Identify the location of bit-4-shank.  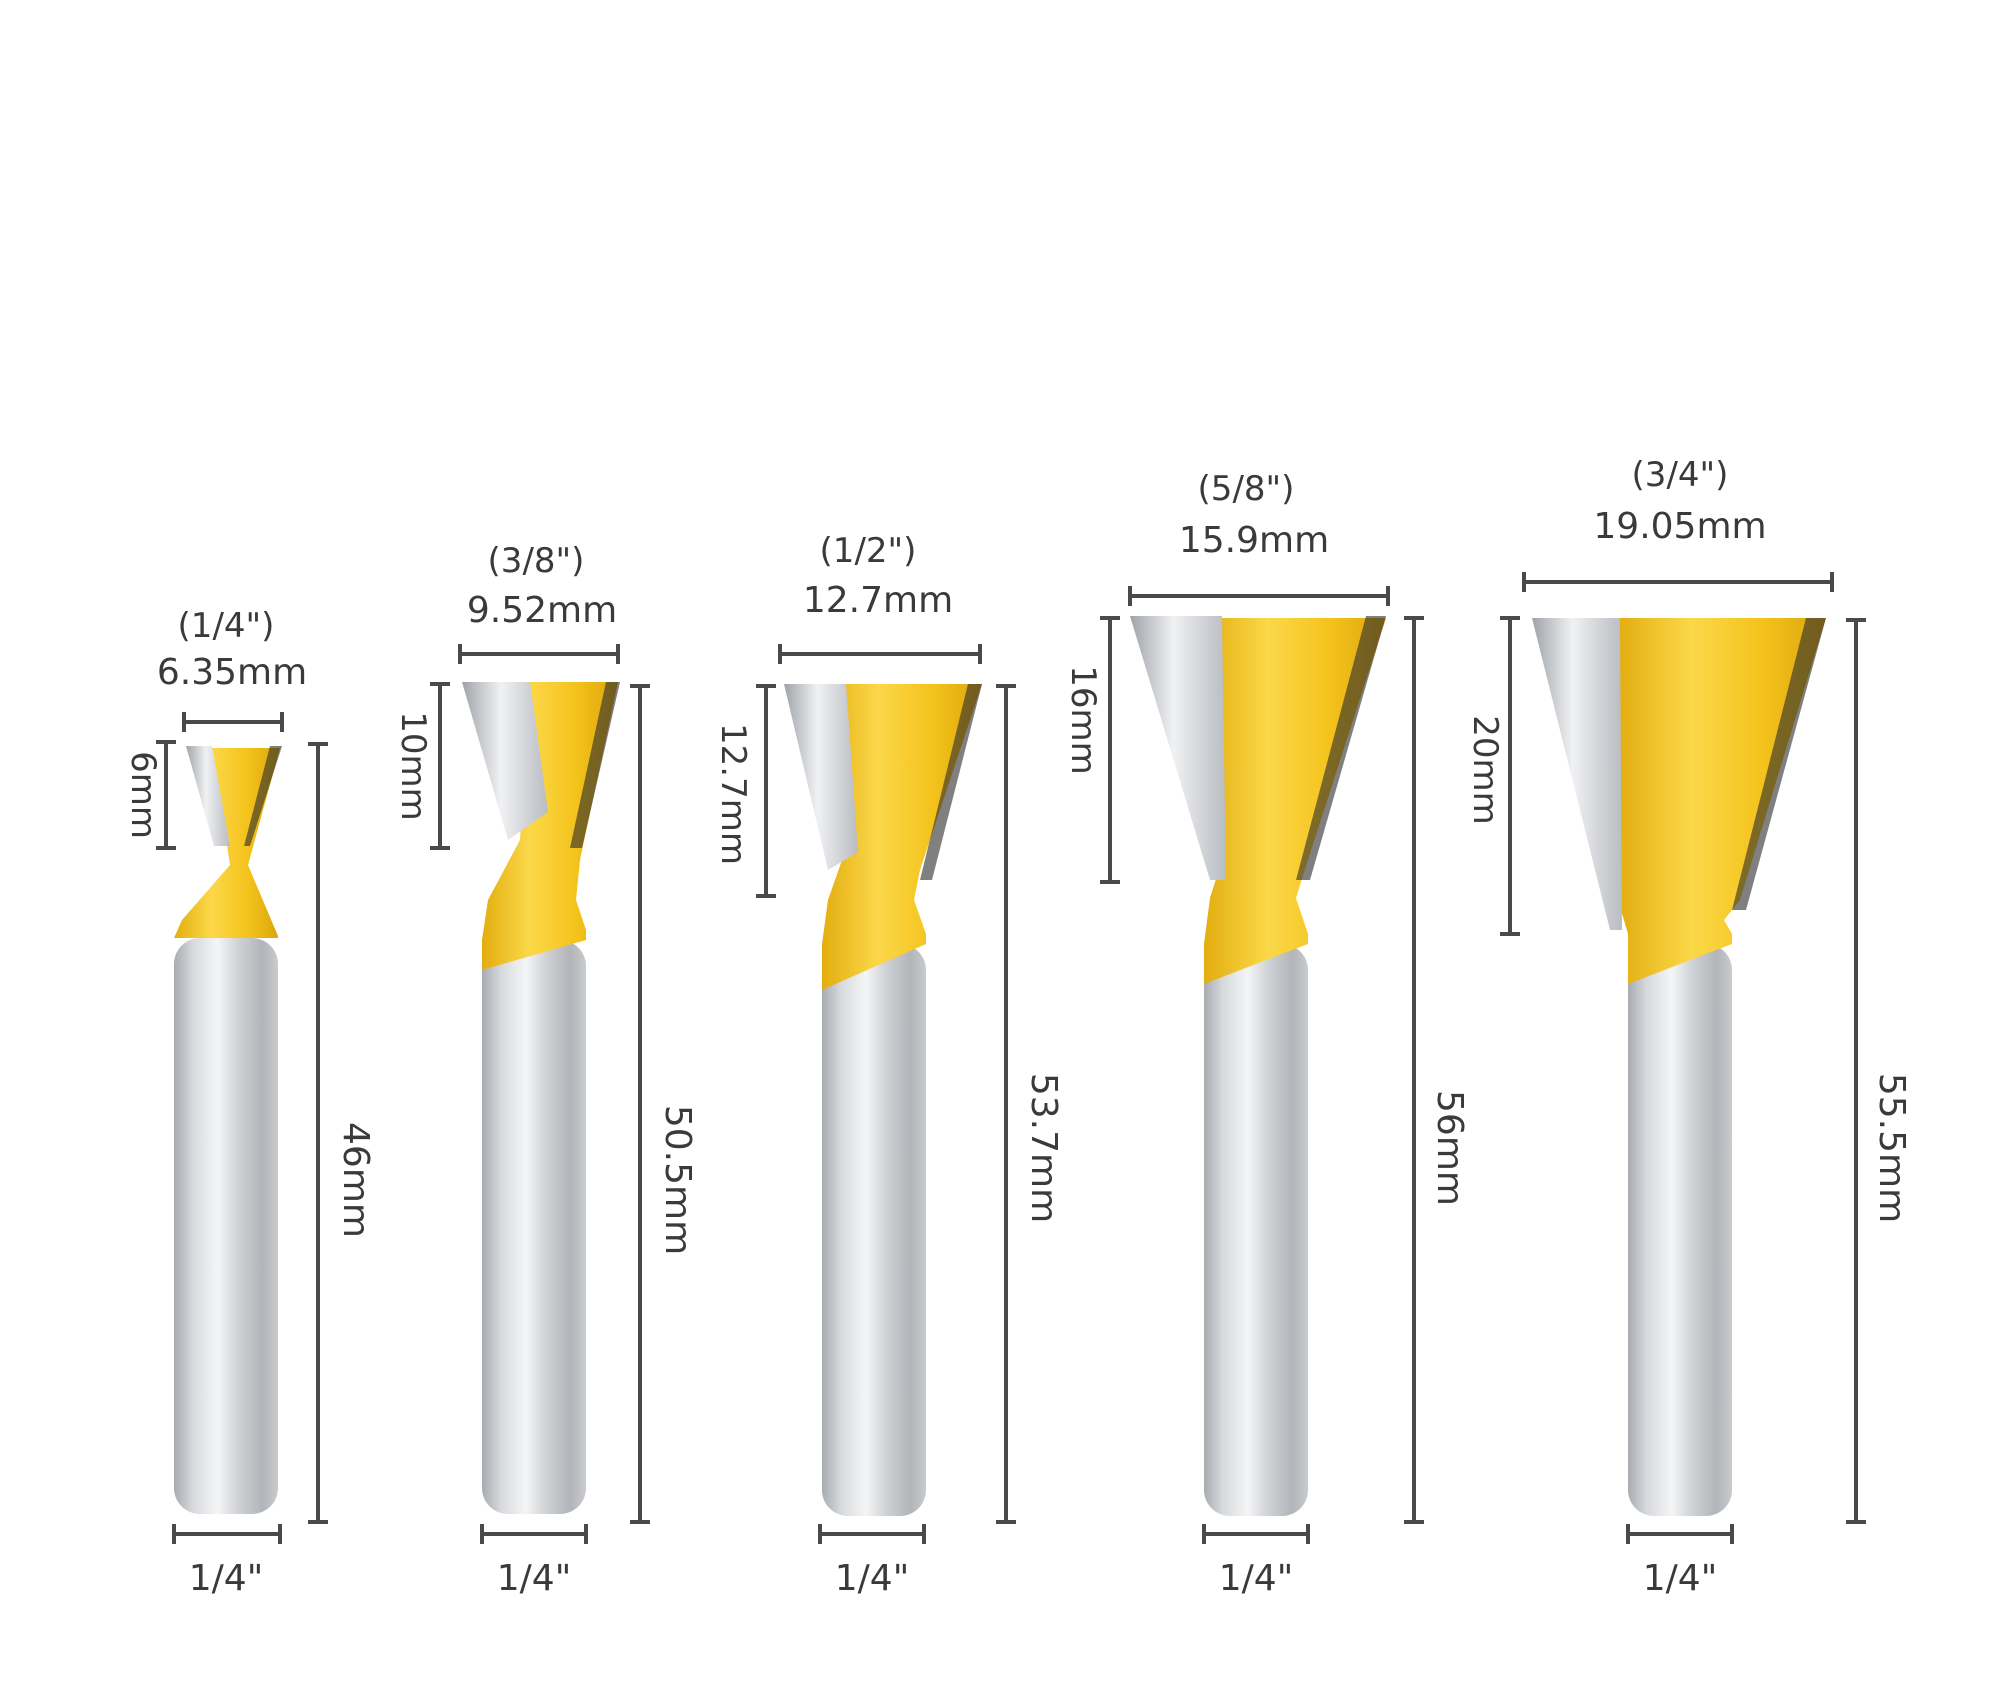
(1256, 1230).